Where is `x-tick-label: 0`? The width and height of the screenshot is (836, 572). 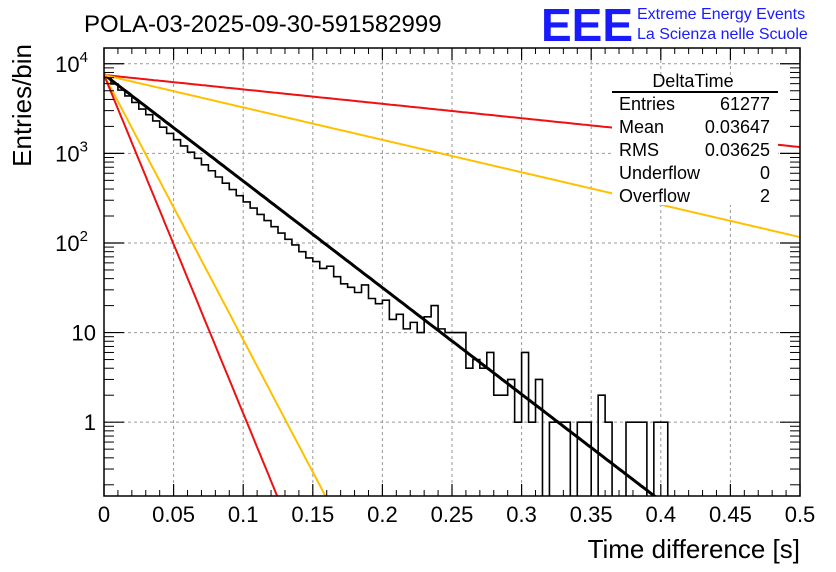
x-tick-label: 0 is located at coordinates (104, 514).